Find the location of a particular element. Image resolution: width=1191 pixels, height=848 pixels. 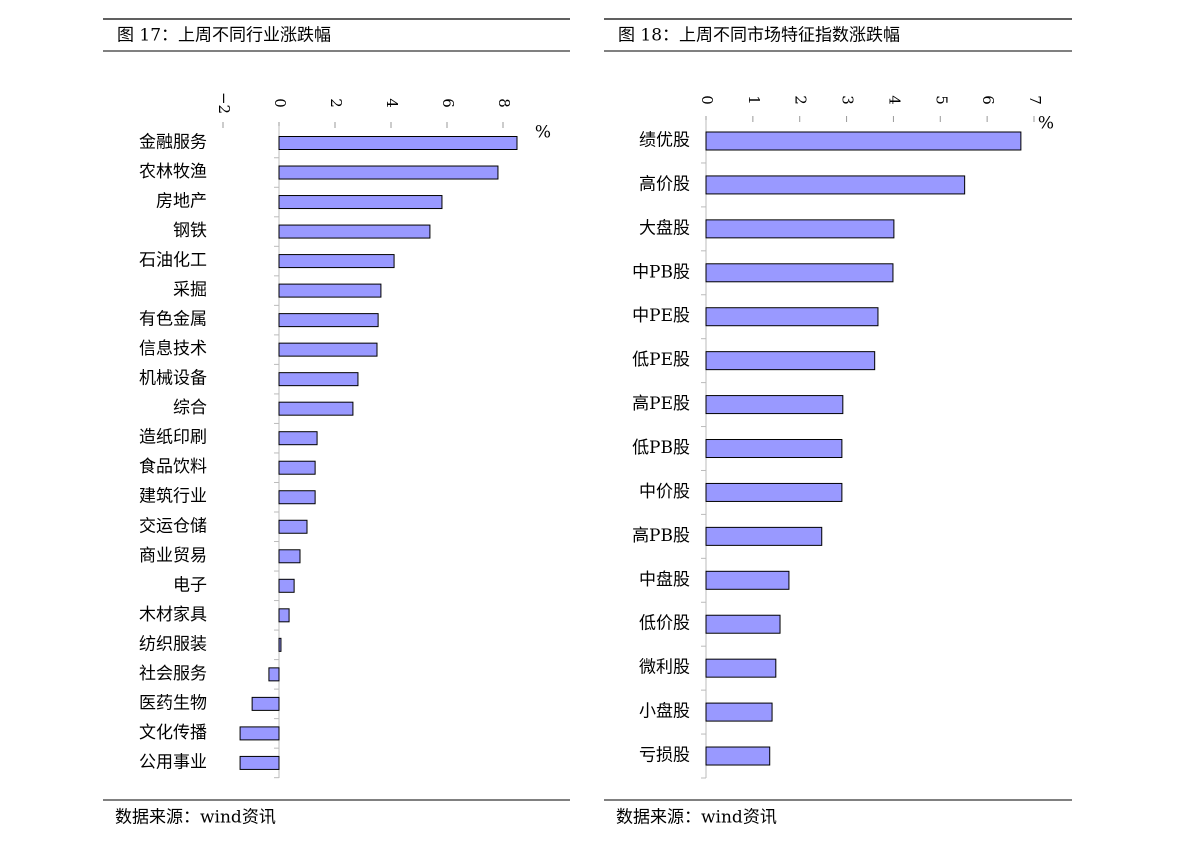

category-label: 文化传播 is located at coordinates (173, 733).